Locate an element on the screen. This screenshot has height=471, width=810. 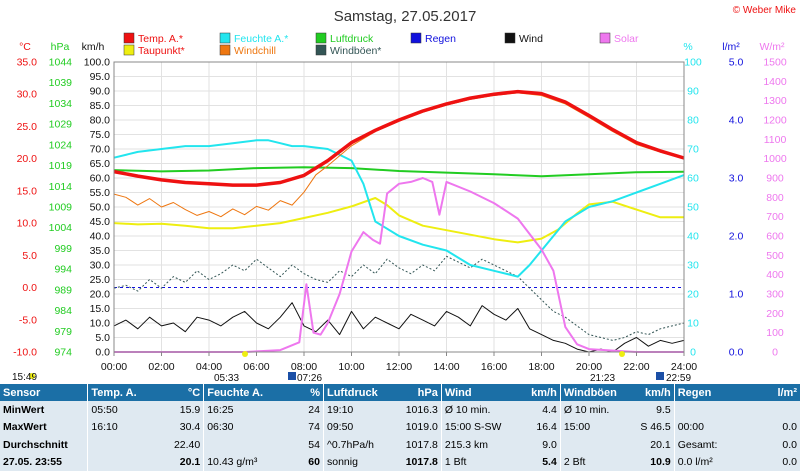
stats-cell: 1 Bft is located at coordinates (472, 462).